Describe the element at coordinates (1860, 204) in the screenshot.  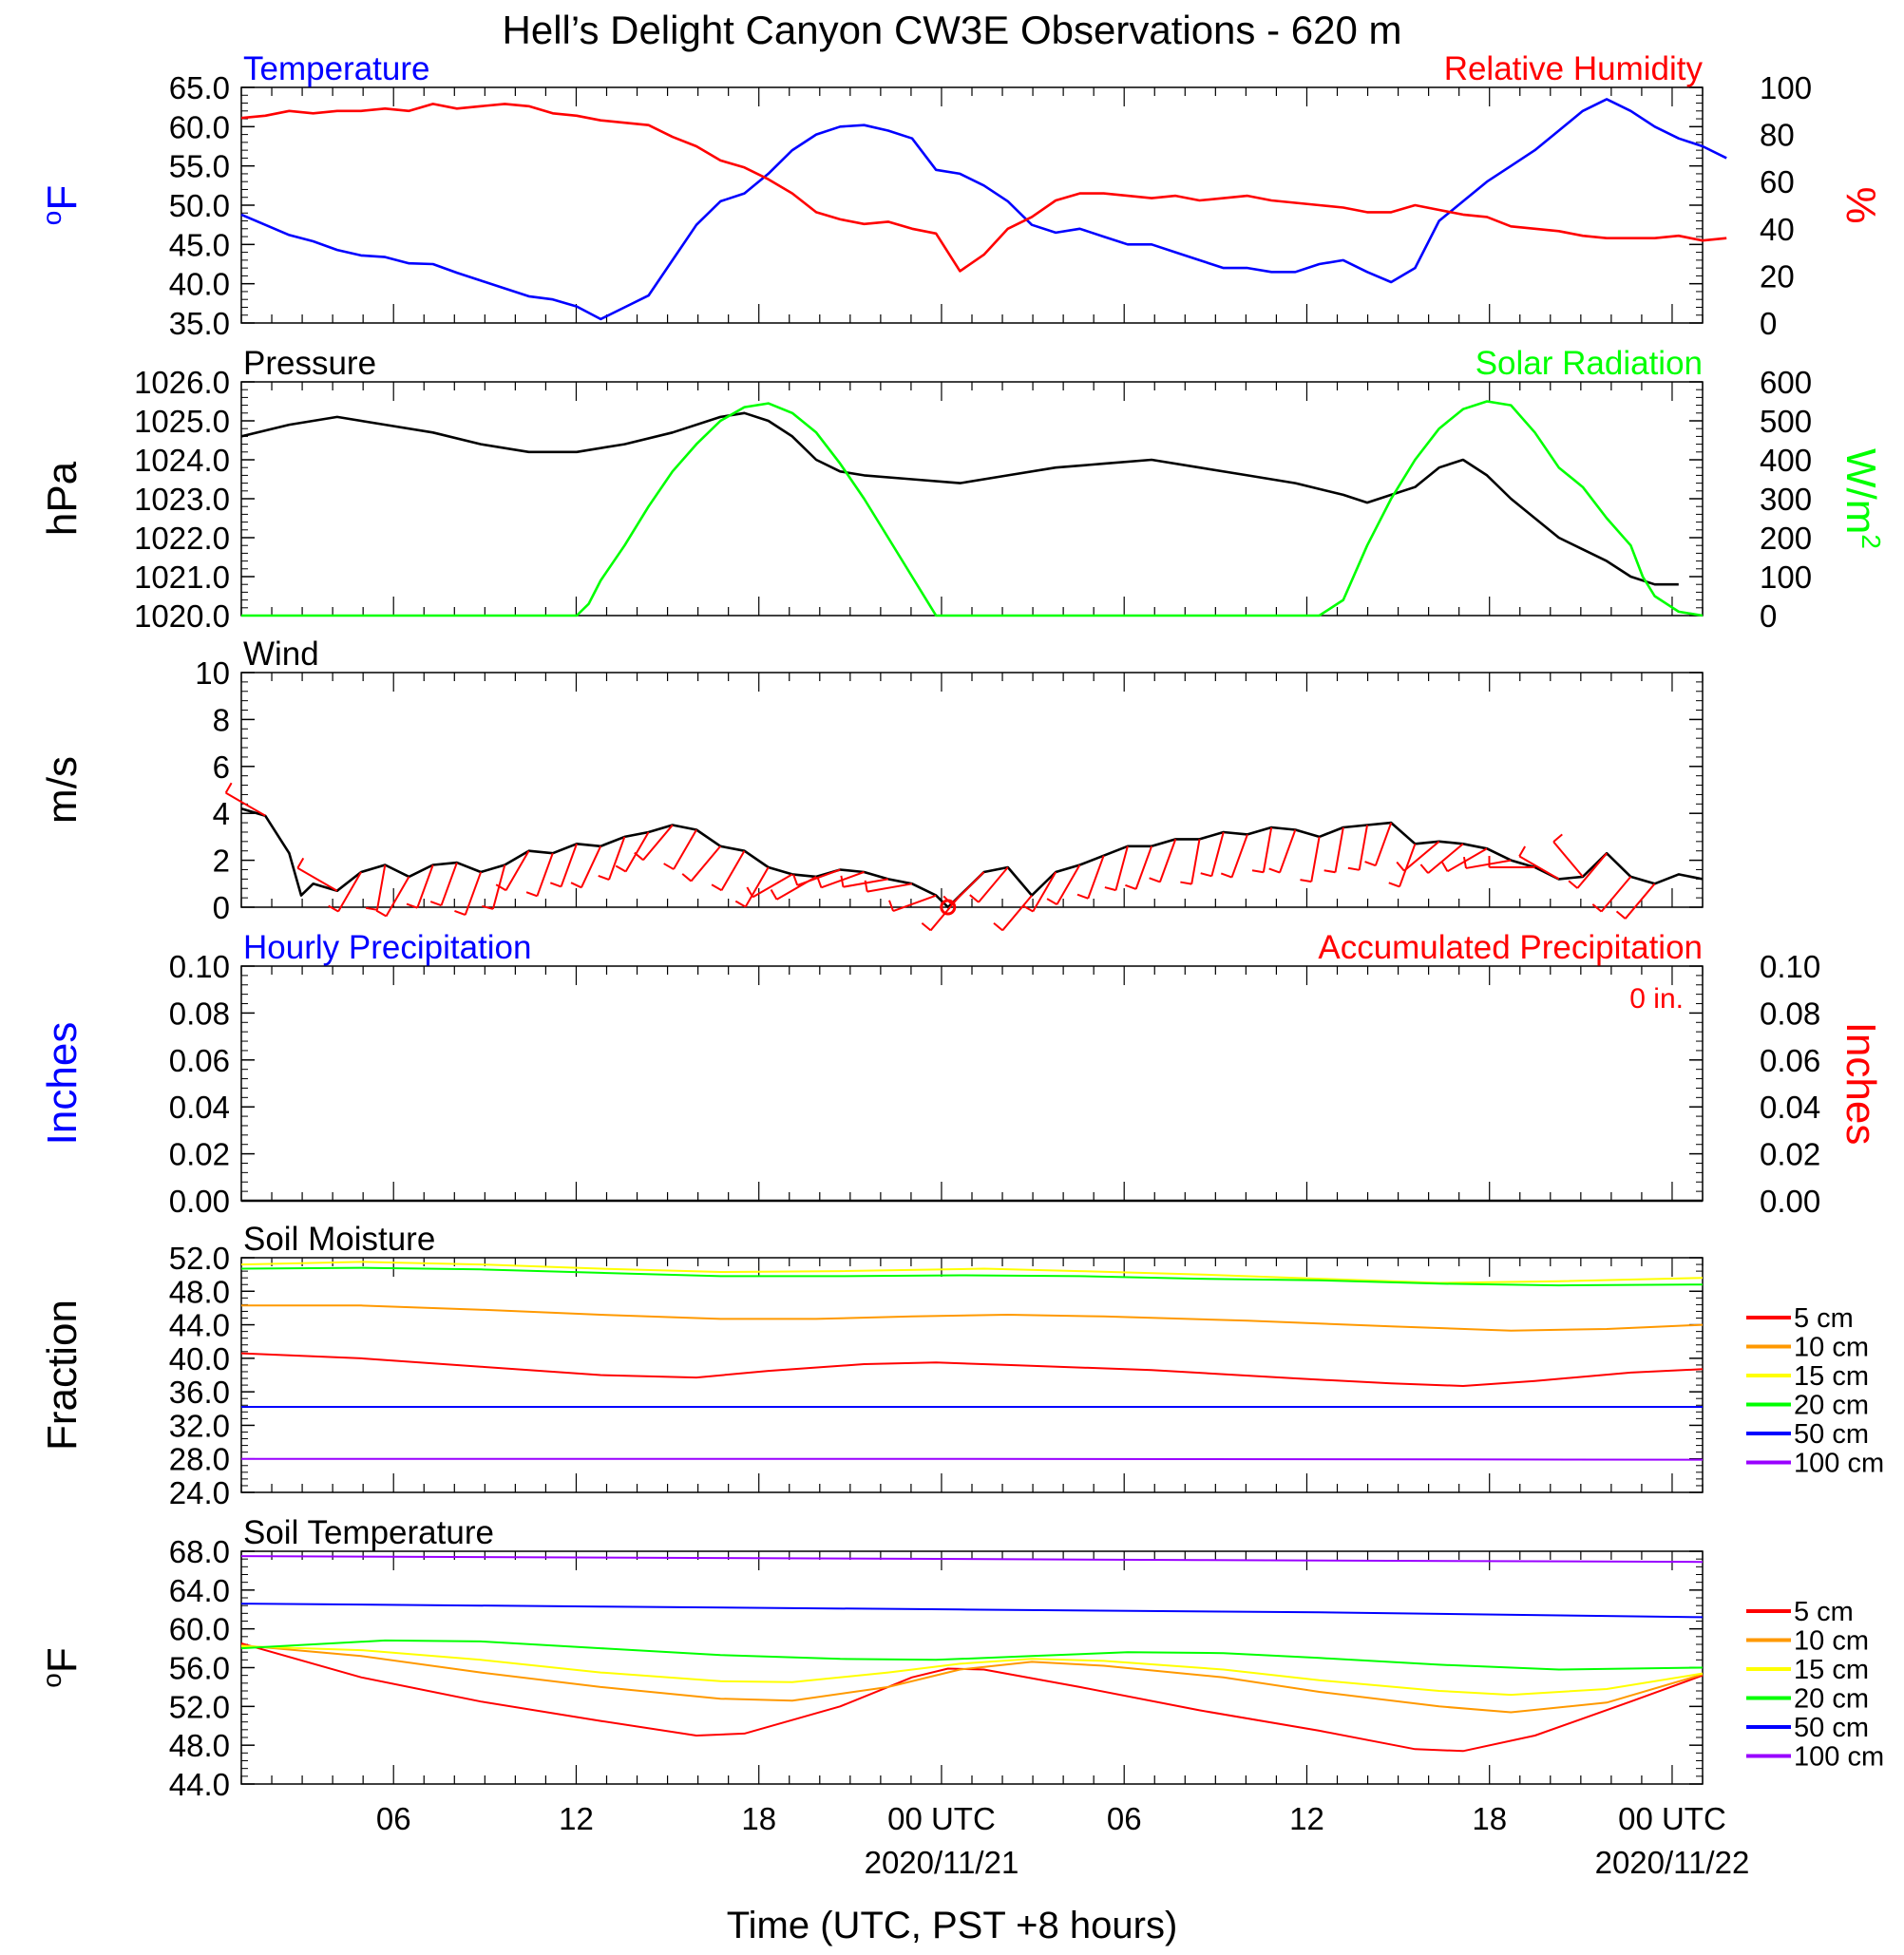
I see `y2-axis-label: %` at that location.